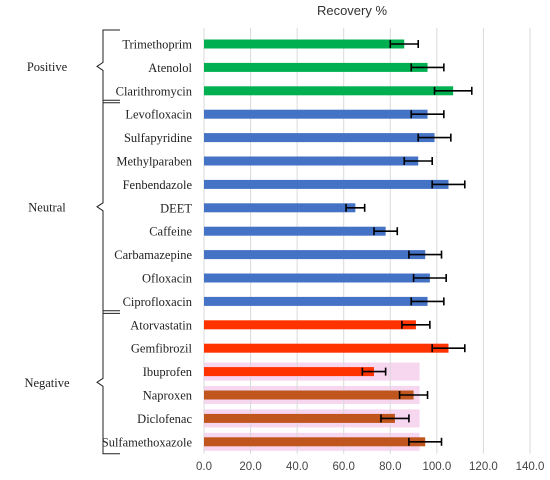  I want to click on category-label: Sulfapyridine, so click(158, 138).